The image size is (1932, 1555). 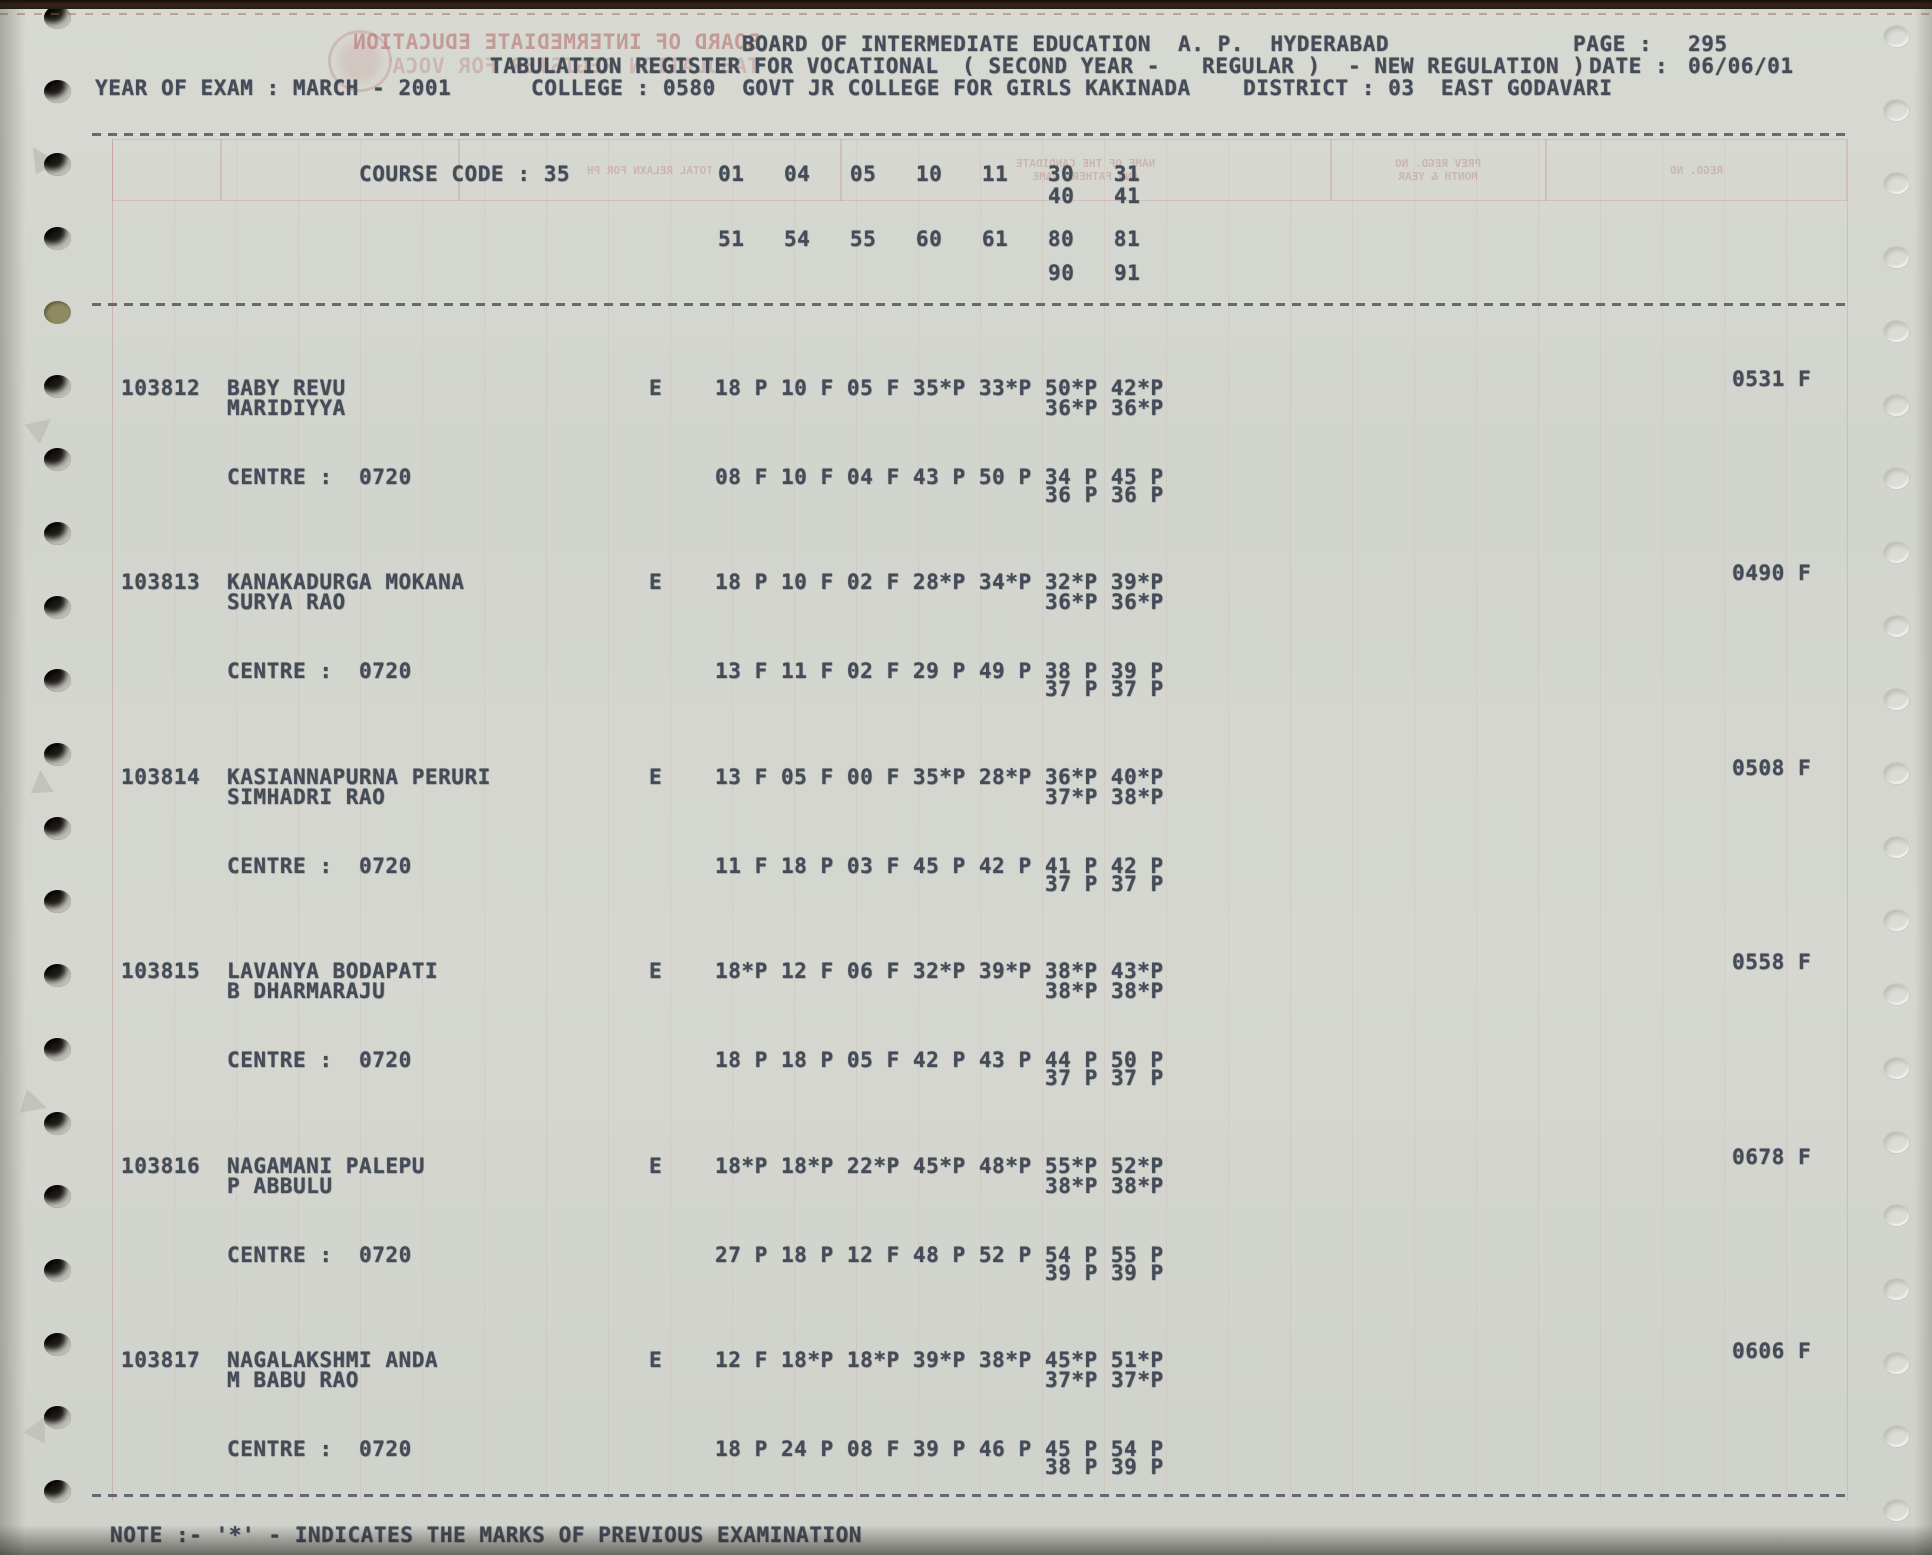 I want to click on register-year-part: ( SECOND YEAR -, so click(x=1061, y=66).